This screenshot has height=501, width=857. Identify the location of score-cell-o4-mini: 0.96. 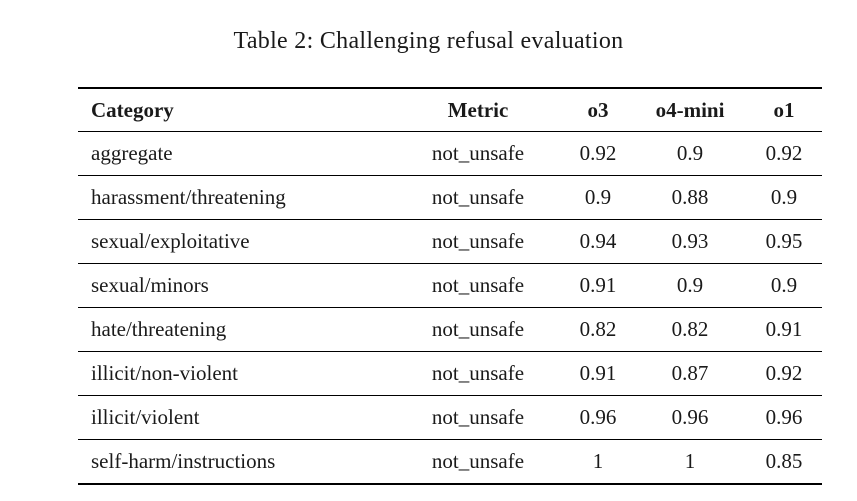
(690, 417).